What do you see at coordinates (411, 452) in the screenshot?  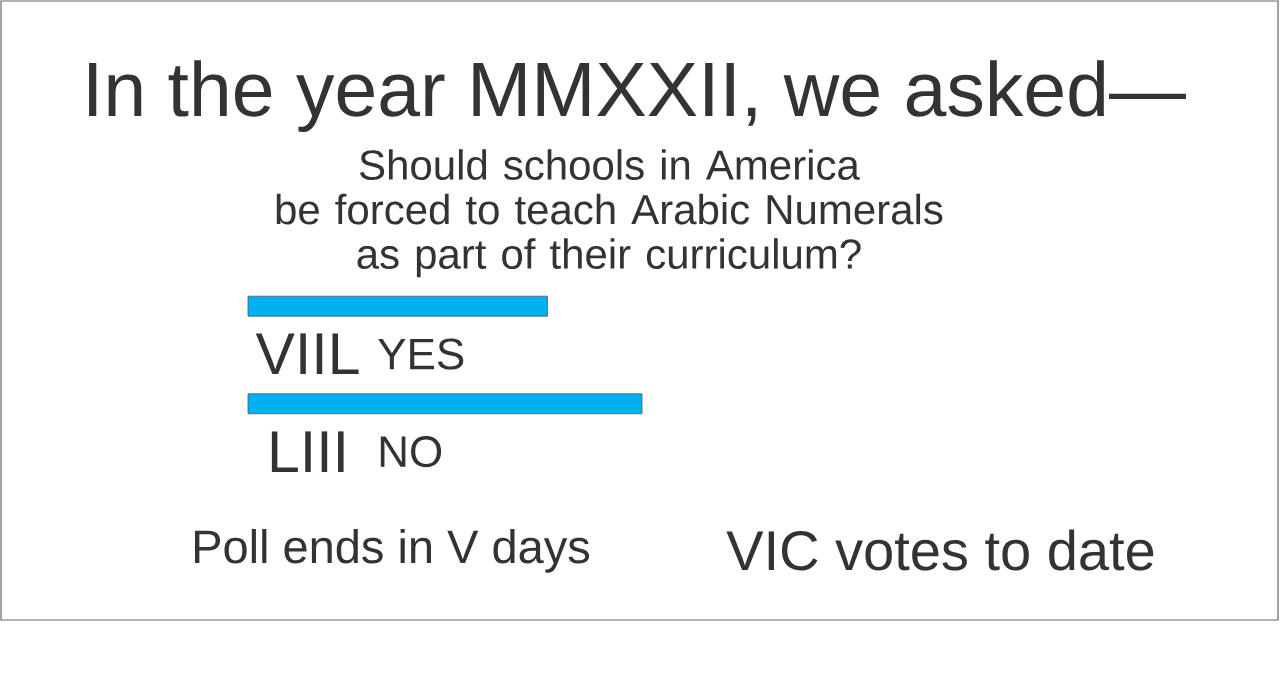 I see `y-tick-label: NO` at bounding box center [411, 452].